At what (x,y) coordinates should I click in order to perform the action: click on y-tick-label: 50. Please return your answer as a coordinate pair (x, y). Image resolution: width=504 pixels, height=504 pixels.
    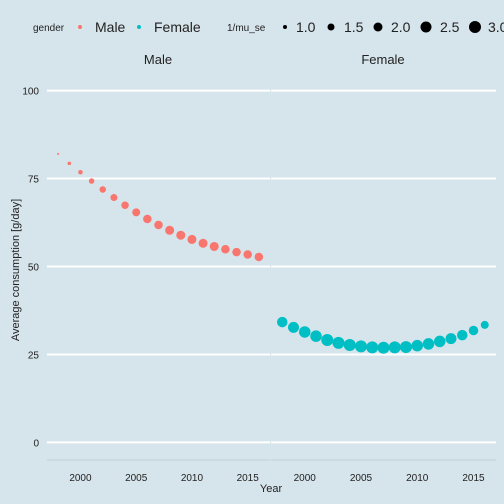
    Looking at the image, I should click on (34, 268).